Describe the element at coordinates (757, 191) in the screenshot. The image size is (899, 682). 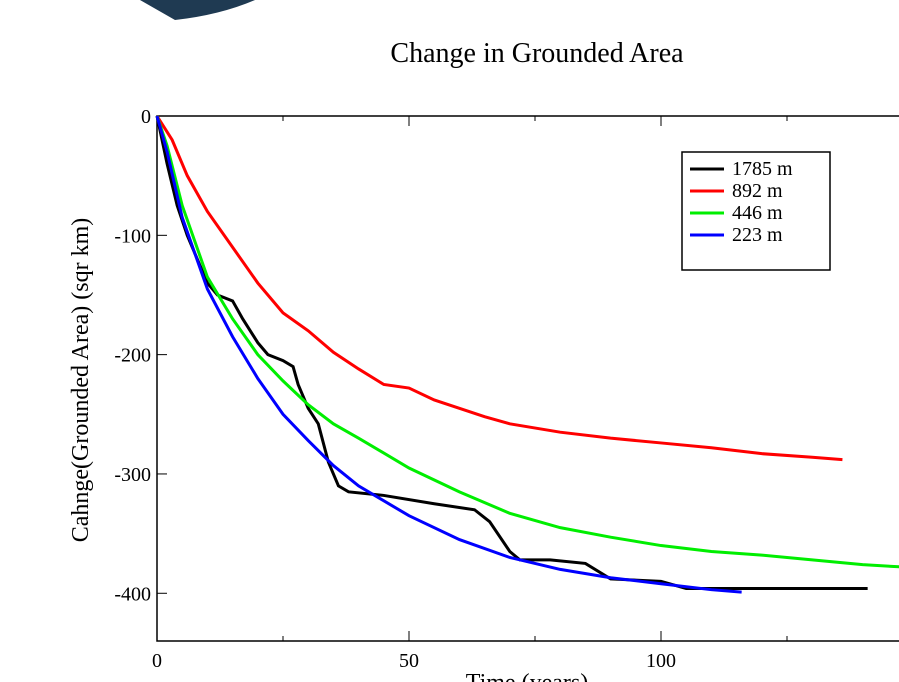
I see `legend-label: 892 m` at that location.